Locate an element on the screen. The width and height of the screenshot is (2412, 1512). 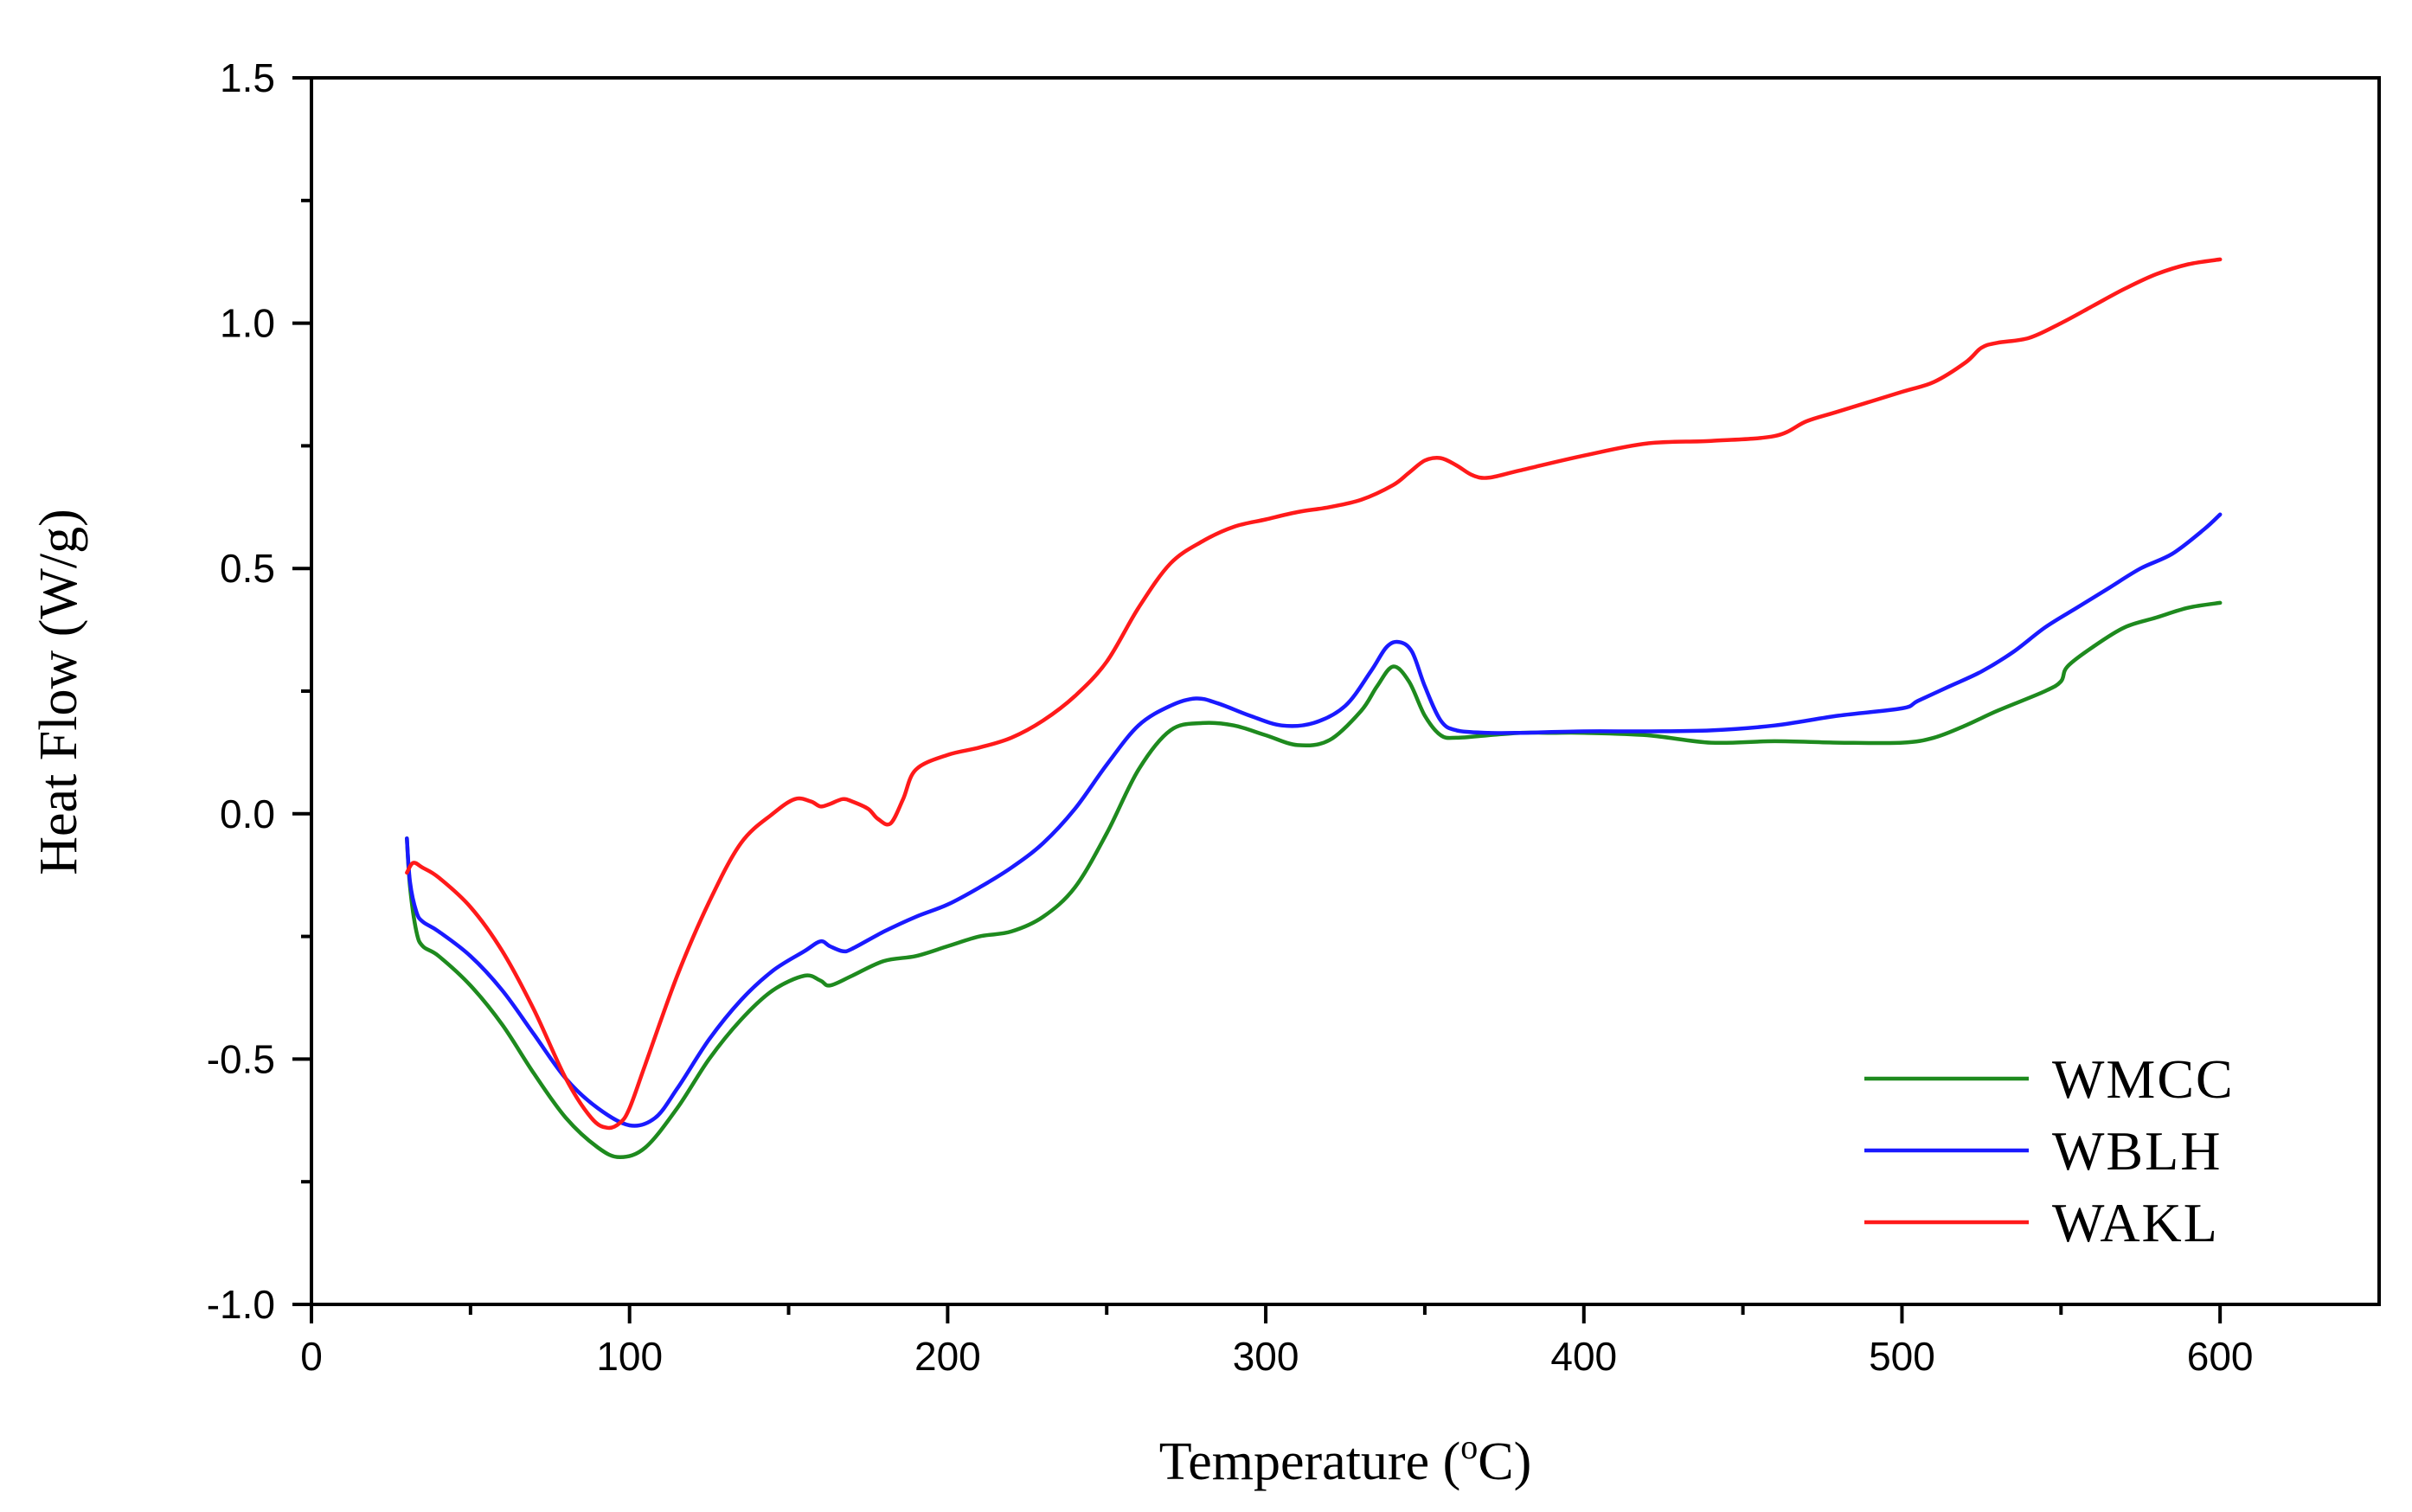
x-axis-title-superscript: o is located at coordinates (1469, 1446).